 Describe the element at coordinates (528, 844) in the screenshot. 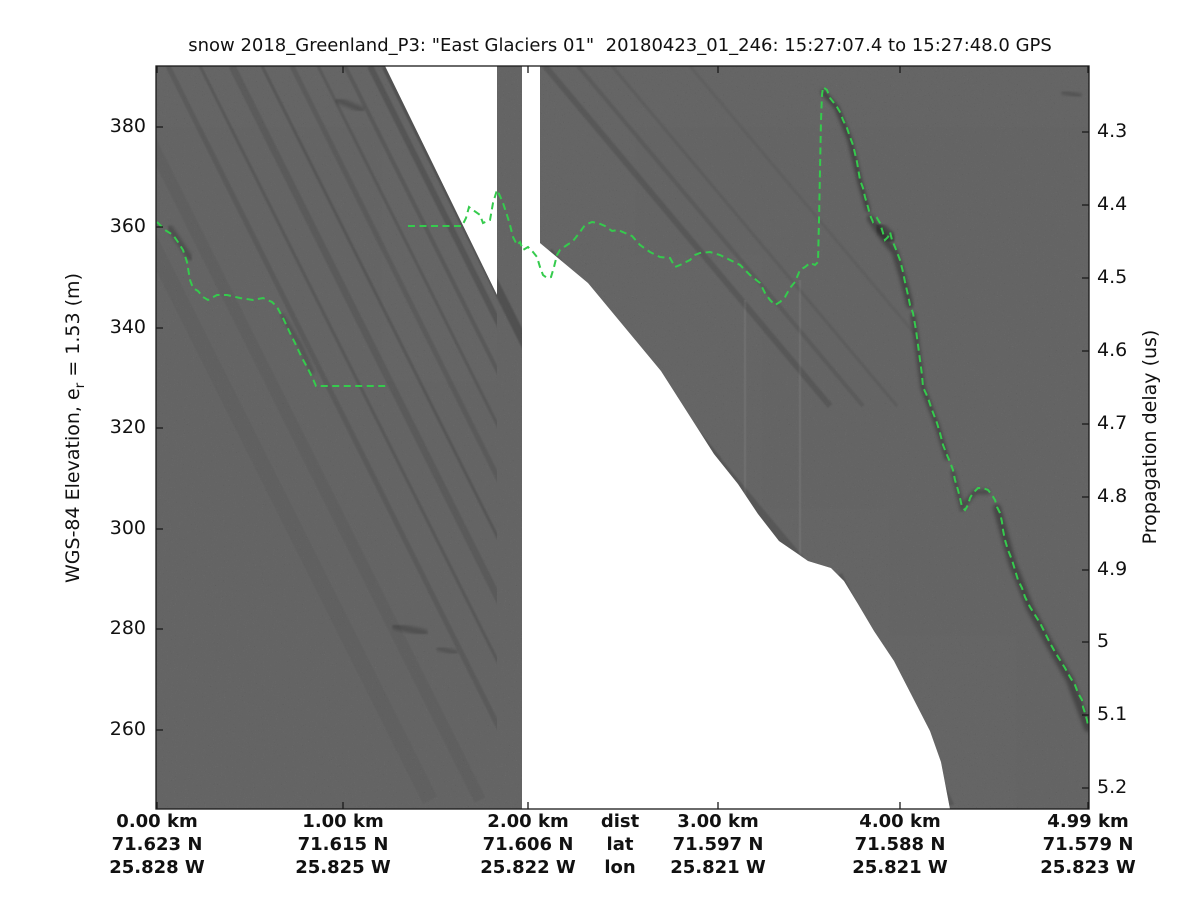

I see `x-axis-lat-label: 71.606 N` at that location.